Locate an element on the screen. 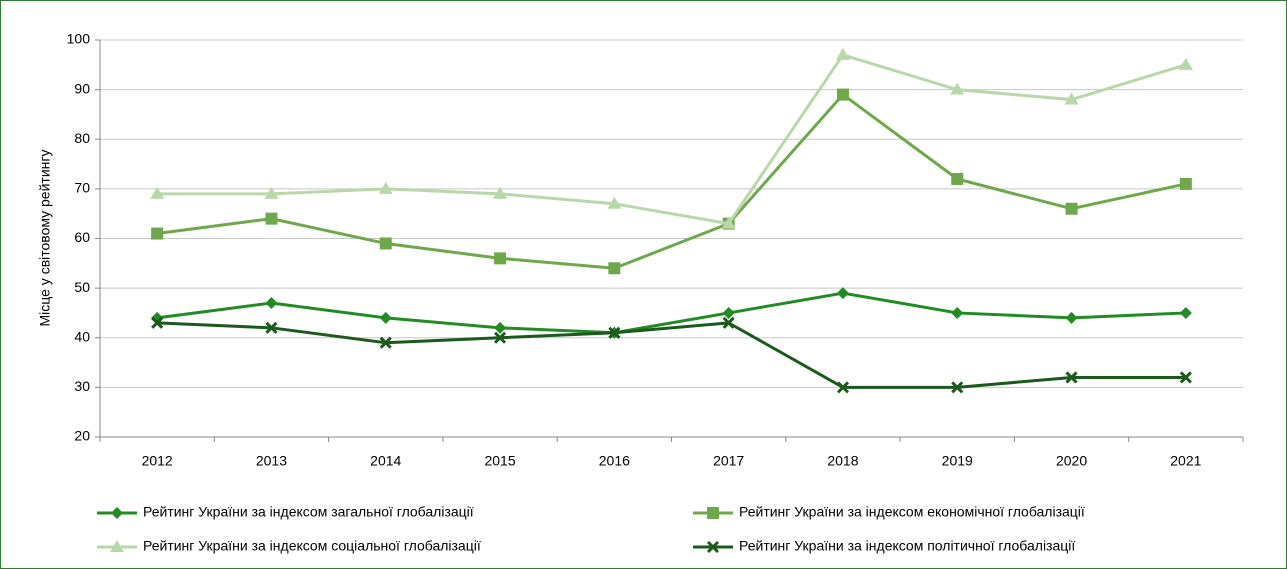 This screenshot has height=569, width=1287. y-tick-label: 30 is located at coordinates (82, 386).